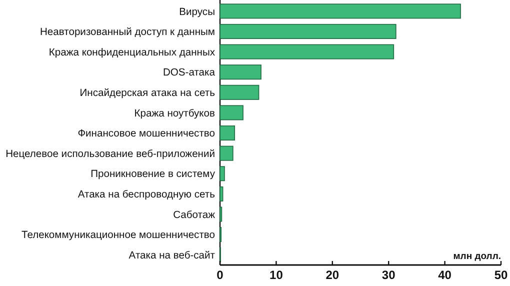 The image size is (510, 286). What do you see at coordinates (389, 275) in the screenshot?
I see `x-tick-label: 30` at bounding box center [389, 275].